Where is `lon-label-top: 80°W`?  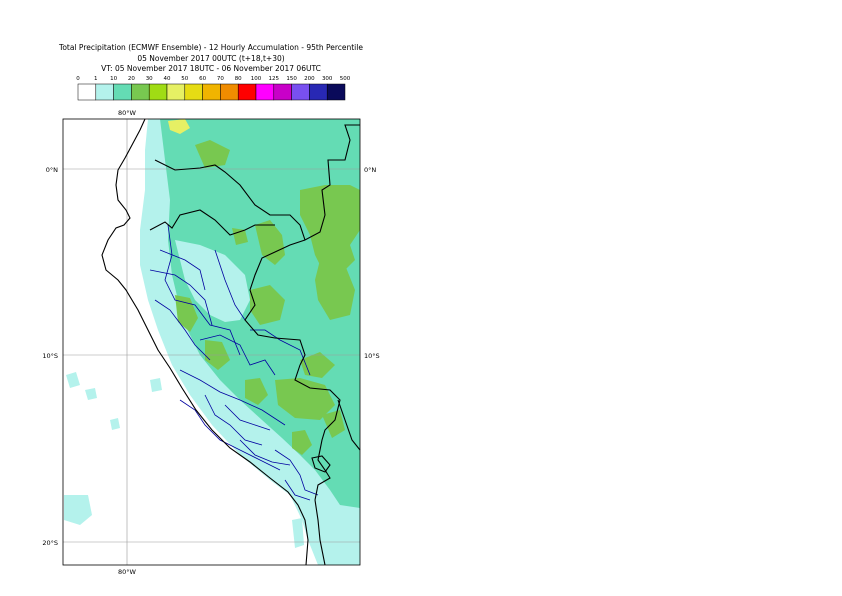
lon-label-top: 80°W is located at coordinates (127, 113).